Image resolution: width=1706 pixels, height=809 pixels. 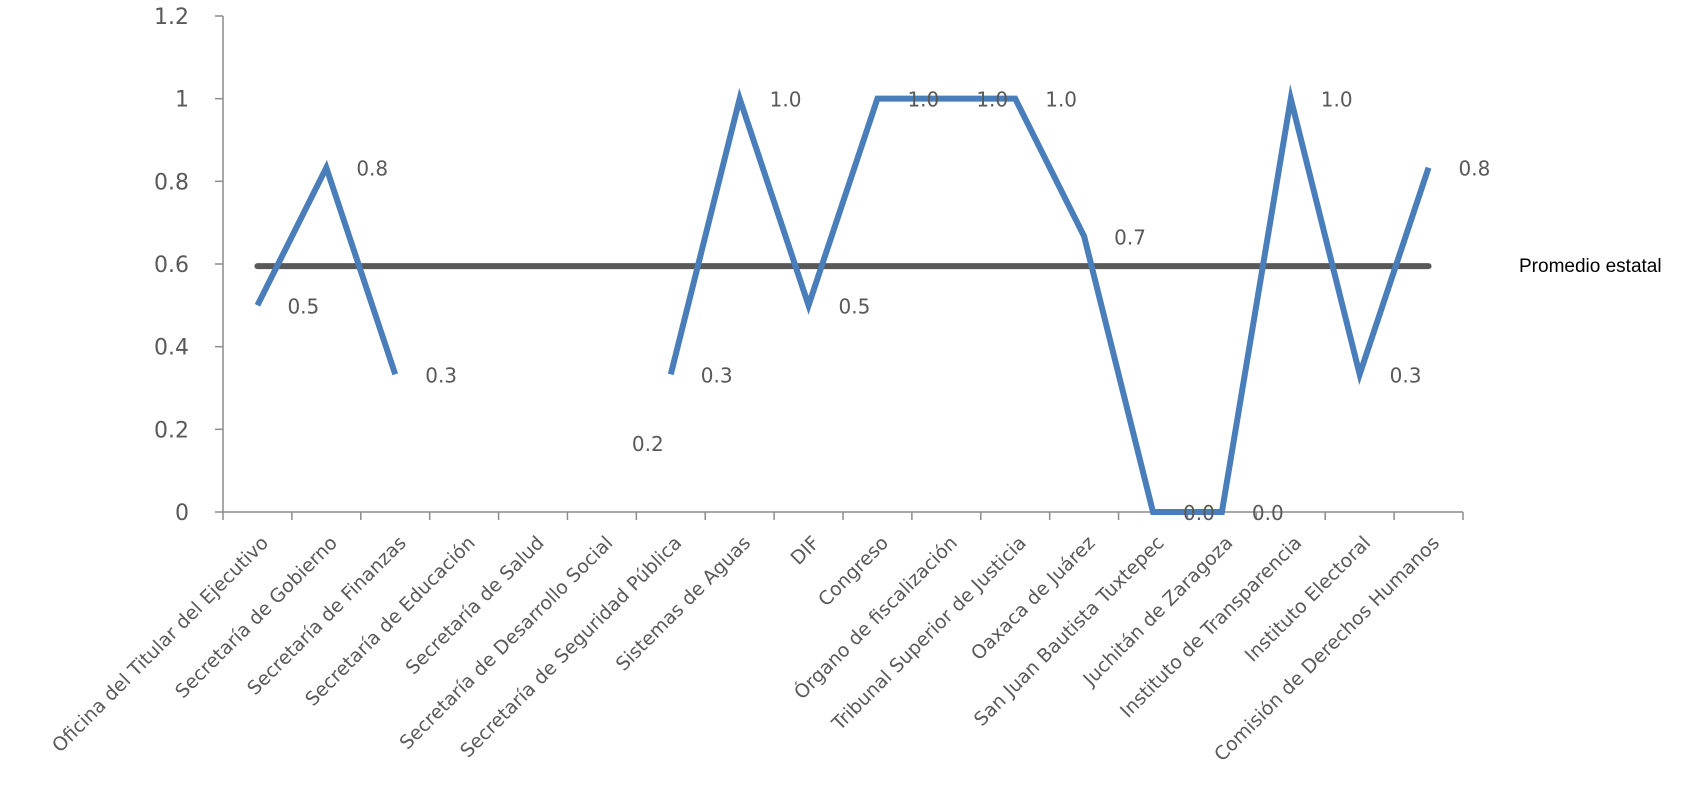 I want to click on legend-label-promedio: Promedio estatal, so click(x=1590, y=266).